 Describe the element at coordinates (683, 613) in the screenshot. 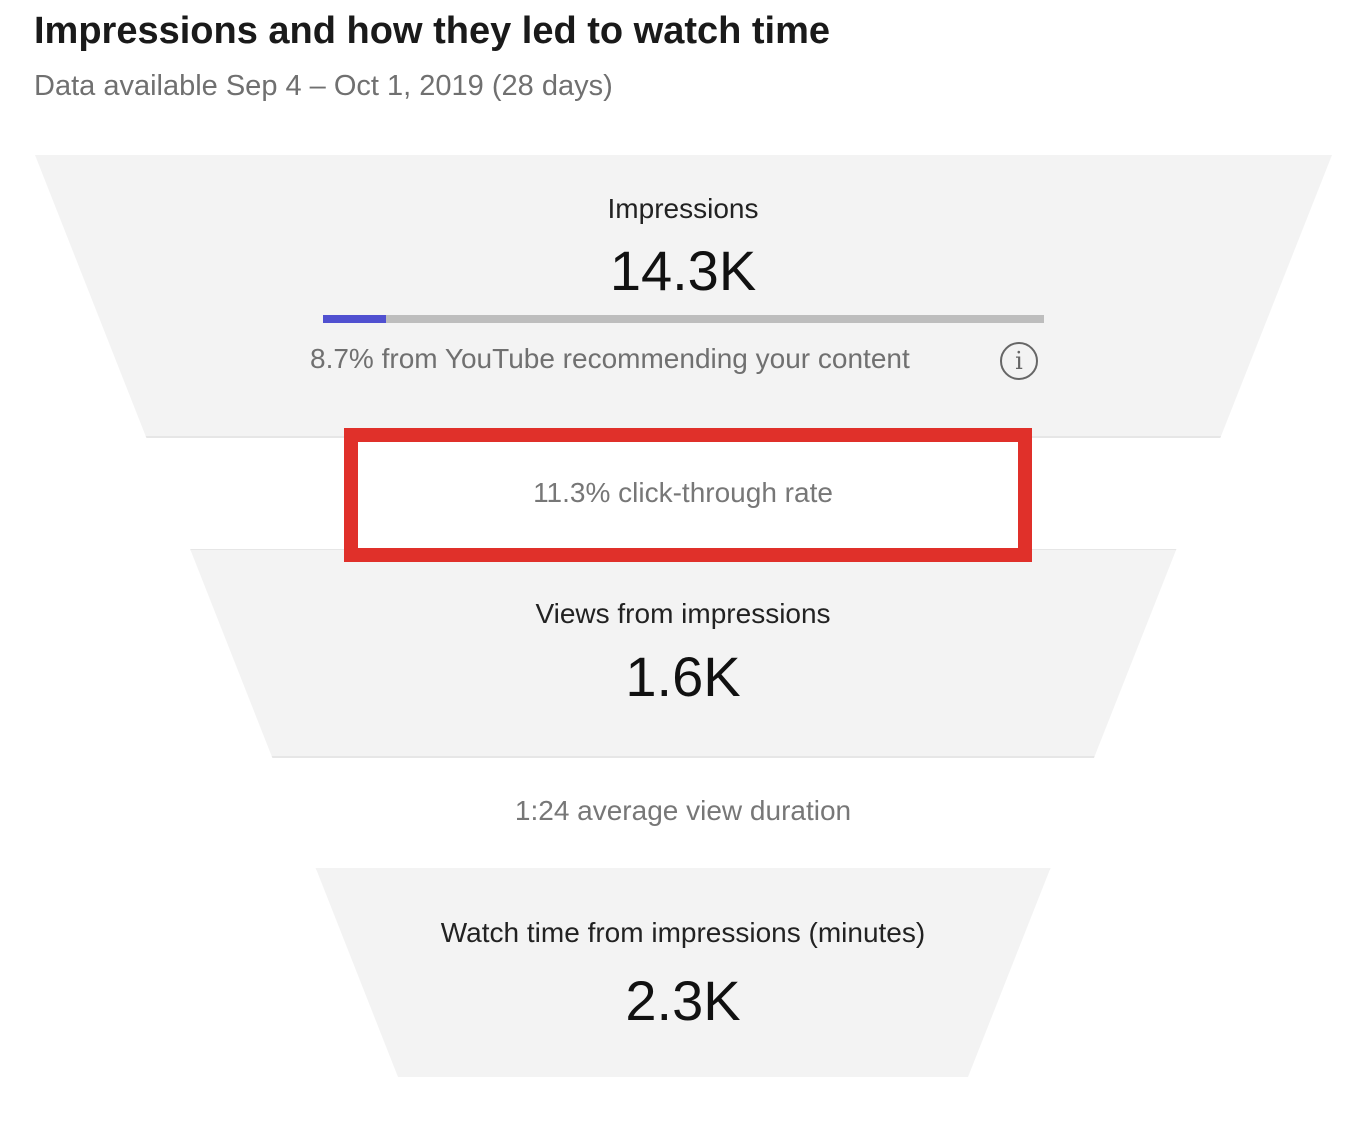

I see `views-label: Views from impressions` at that location.